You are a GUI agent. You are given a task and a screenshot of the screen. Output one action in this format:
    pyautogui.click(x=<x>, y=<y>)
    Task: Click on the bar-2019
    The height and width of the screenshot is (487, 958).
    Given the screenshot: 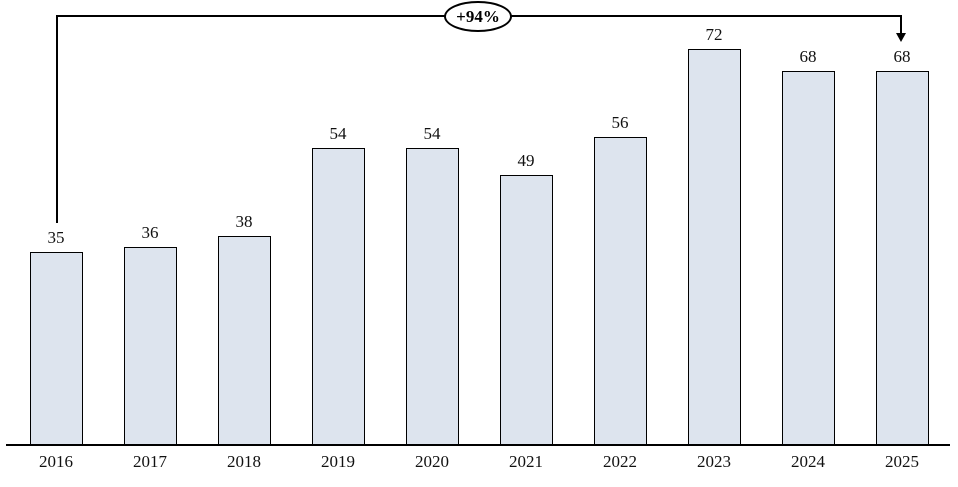 What is the action you would take?
    pyautogui.click(x=338, y=296)
    